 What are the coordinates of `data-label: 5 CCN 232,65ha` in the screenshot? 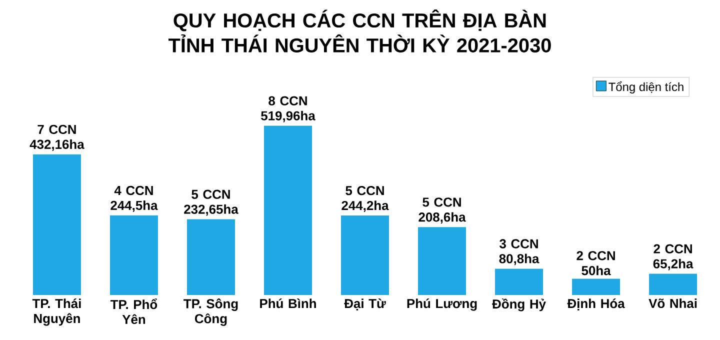 It's located at (211, 203).